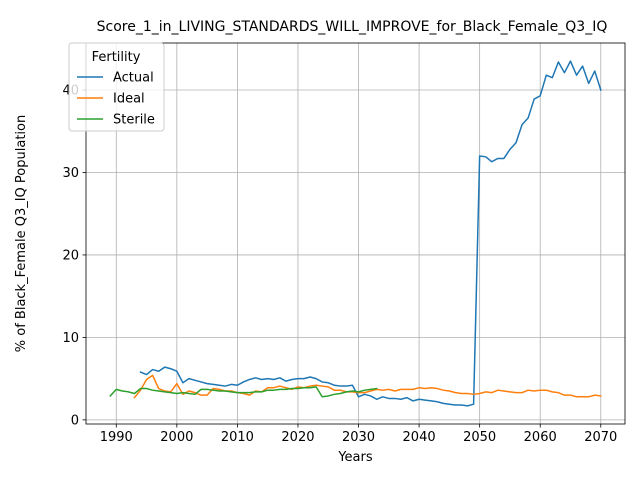 This screenshot has width=640, height=480. What do you see at coordinates (419, 437) in the screenshot?
I see `x-tick-label: 2040` at bounding box center [419, 437].